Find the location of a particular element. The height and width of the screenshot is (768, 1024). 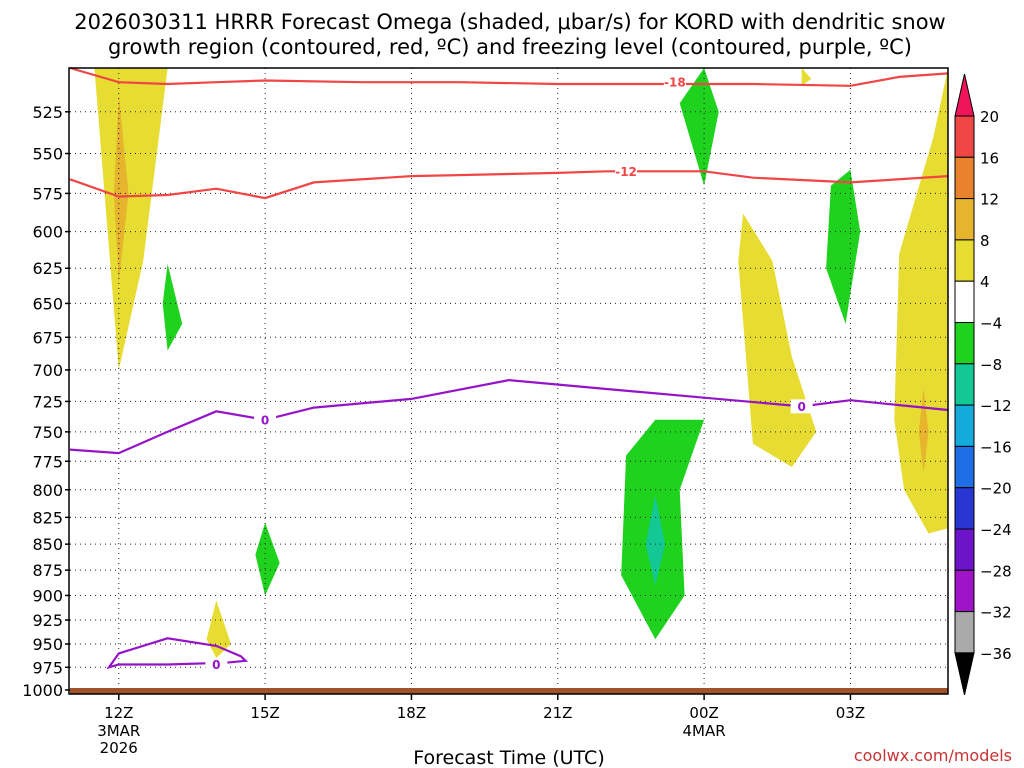

contour-label-3: 0 is located at coordinates (801, 407).